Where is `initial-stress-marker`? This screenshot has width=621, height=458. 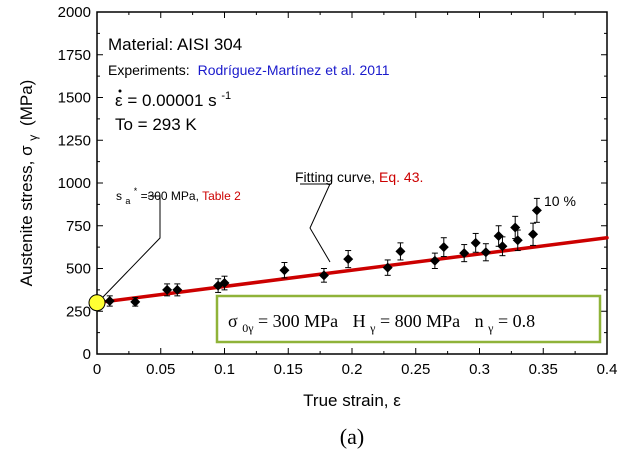
initial-stress-marker is located at coordinates (97, 303).